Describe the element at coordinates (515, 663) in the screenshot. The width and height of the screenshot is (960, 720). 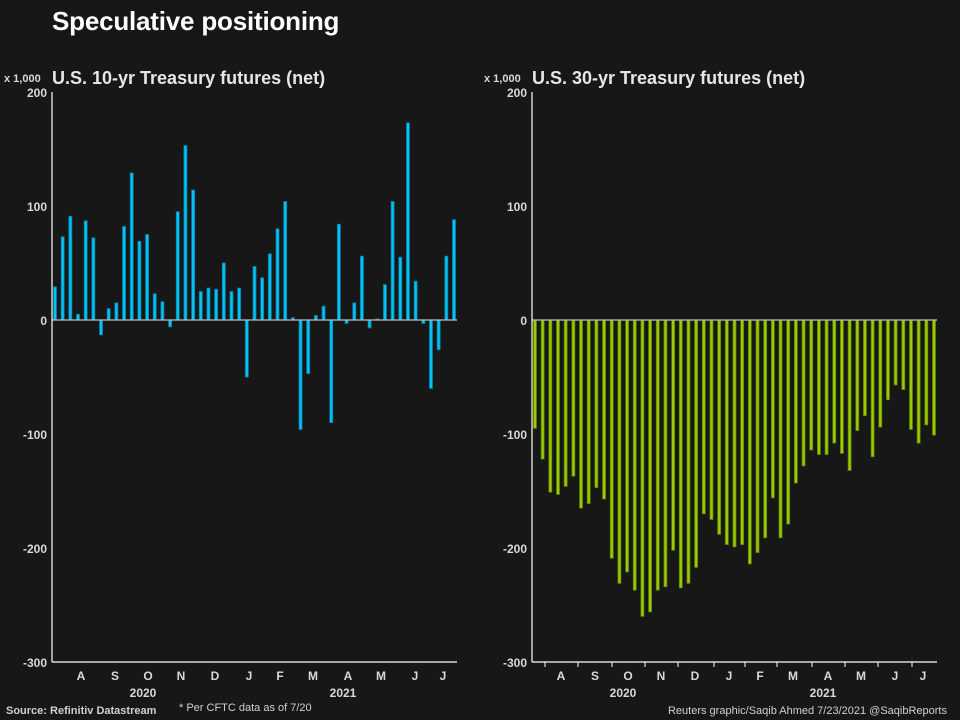
I see `y-tick-label: -300` at that location.